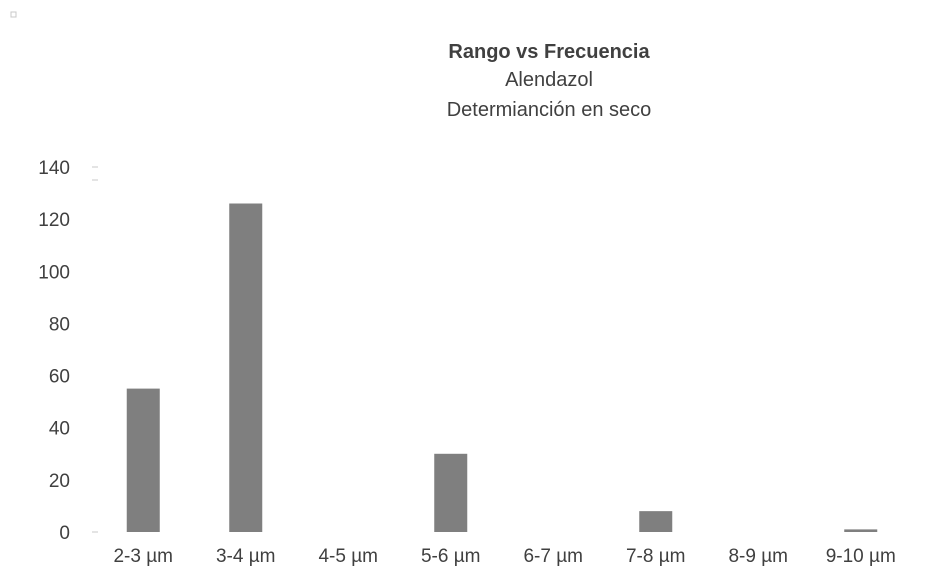 The width and height of the screenshot is (927, 575). I want to click on y-tick-label: 140, so click(54, 168).